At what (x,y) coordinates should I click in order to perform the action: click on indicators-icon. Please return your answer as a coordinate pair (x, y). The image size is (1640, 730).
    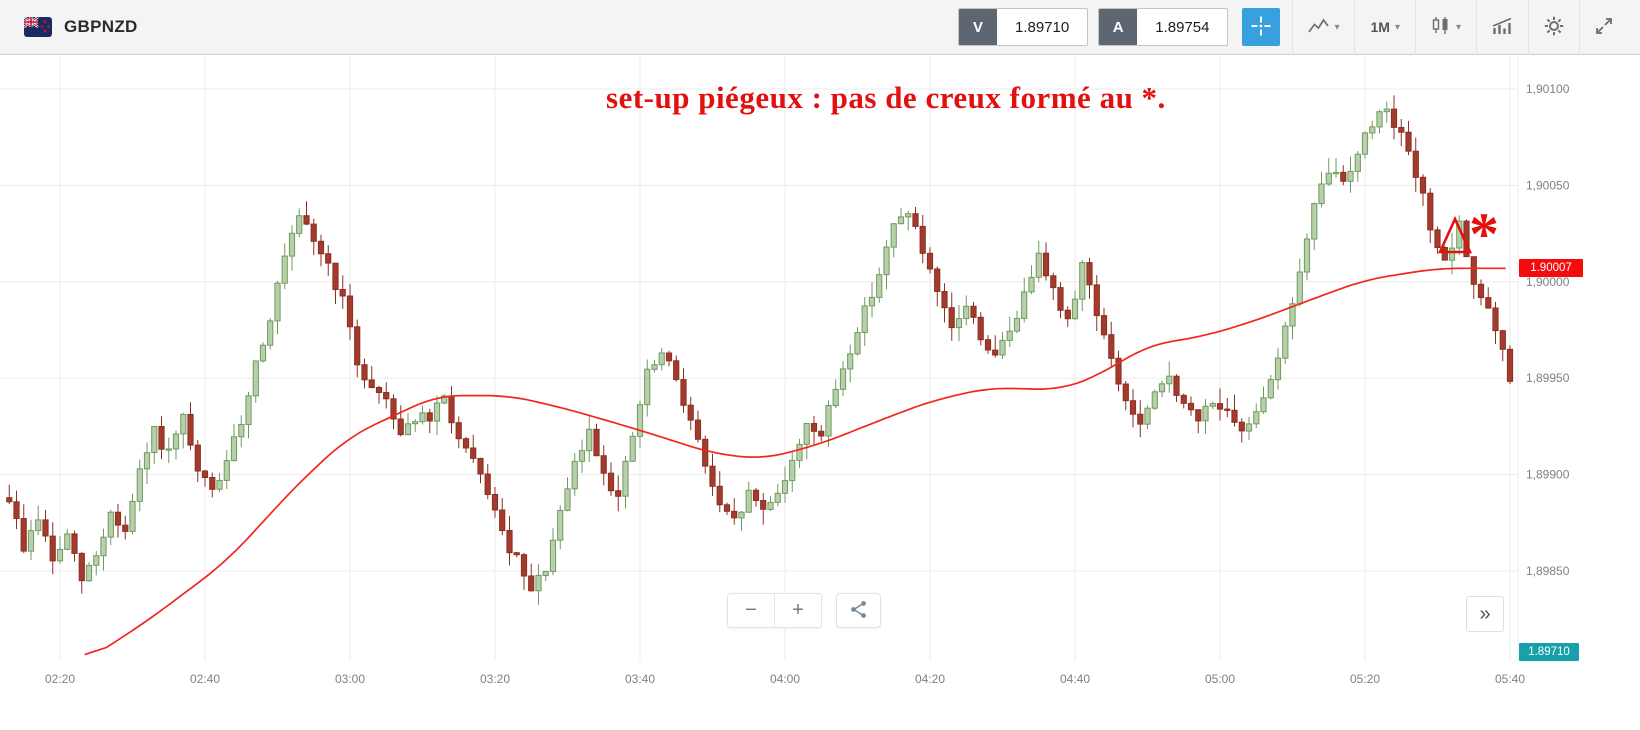
    Looking at the image, I should click on (1502, 27).